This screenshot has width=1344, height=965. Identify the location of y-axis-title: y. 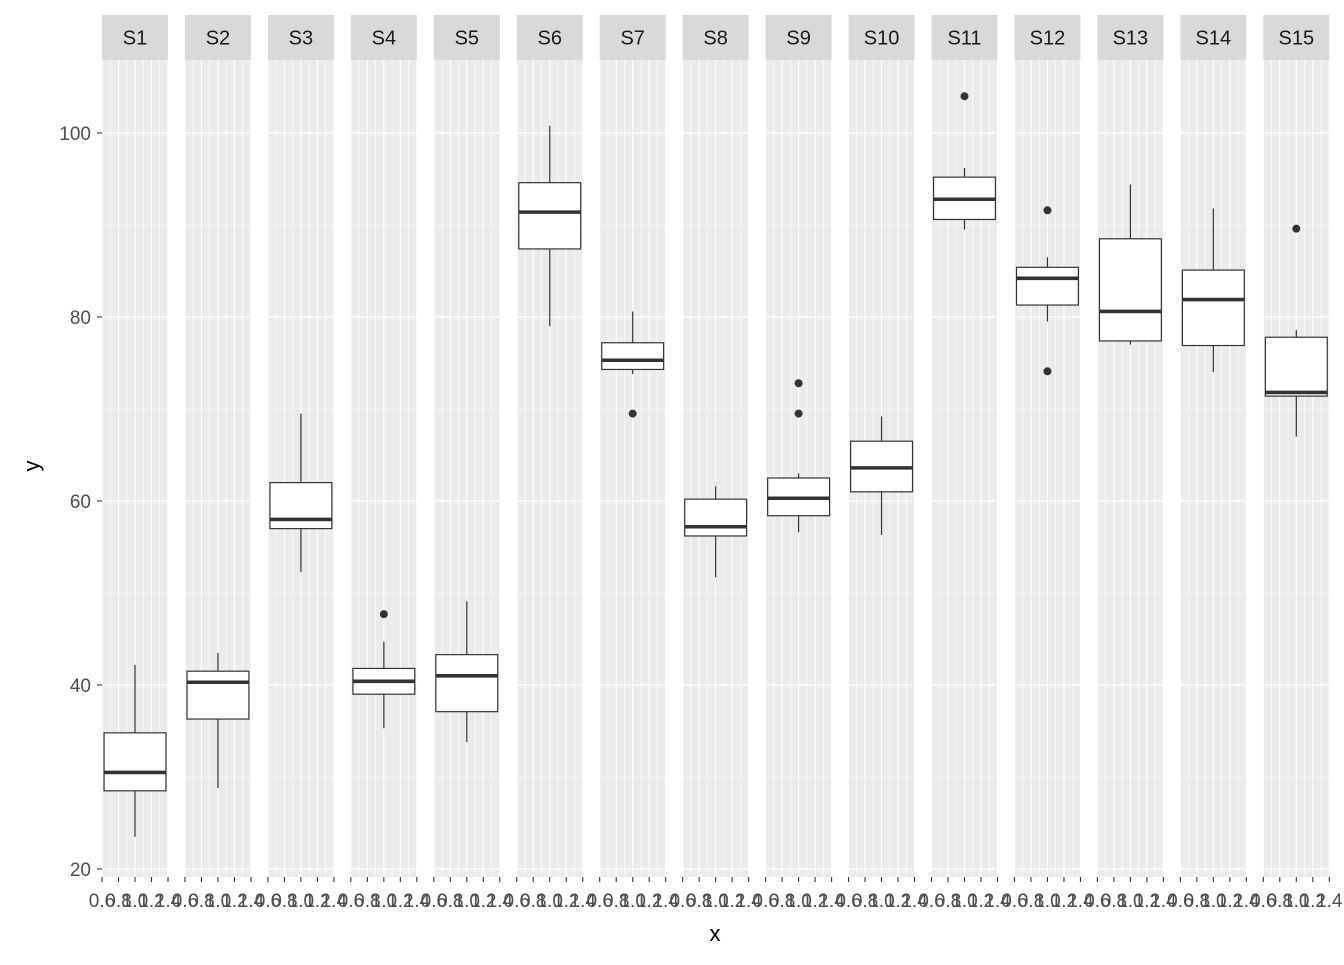
(31, 466).